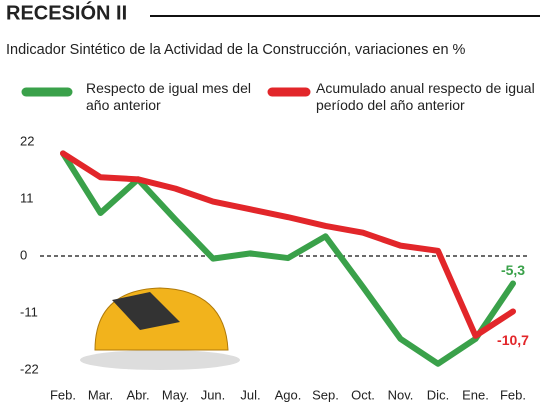 Image resolution: width=540 pixels, height=405 pixels. I want to click on x-tick-label: Dic., so click(438, 394).